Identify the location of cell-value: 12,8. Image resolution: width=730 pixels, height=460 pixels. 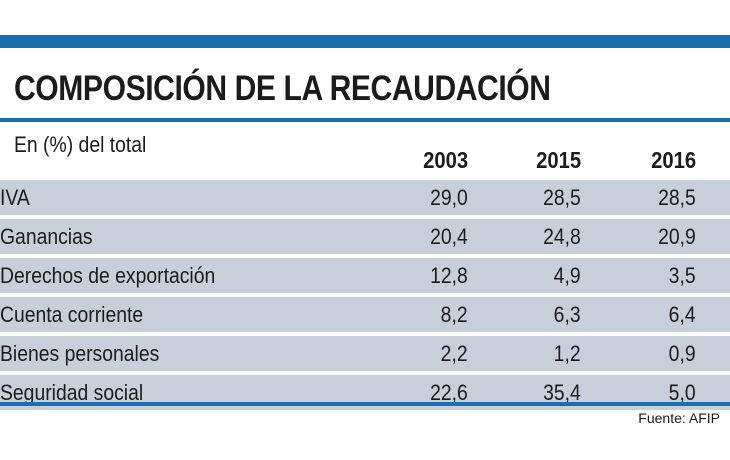
(422, 275).